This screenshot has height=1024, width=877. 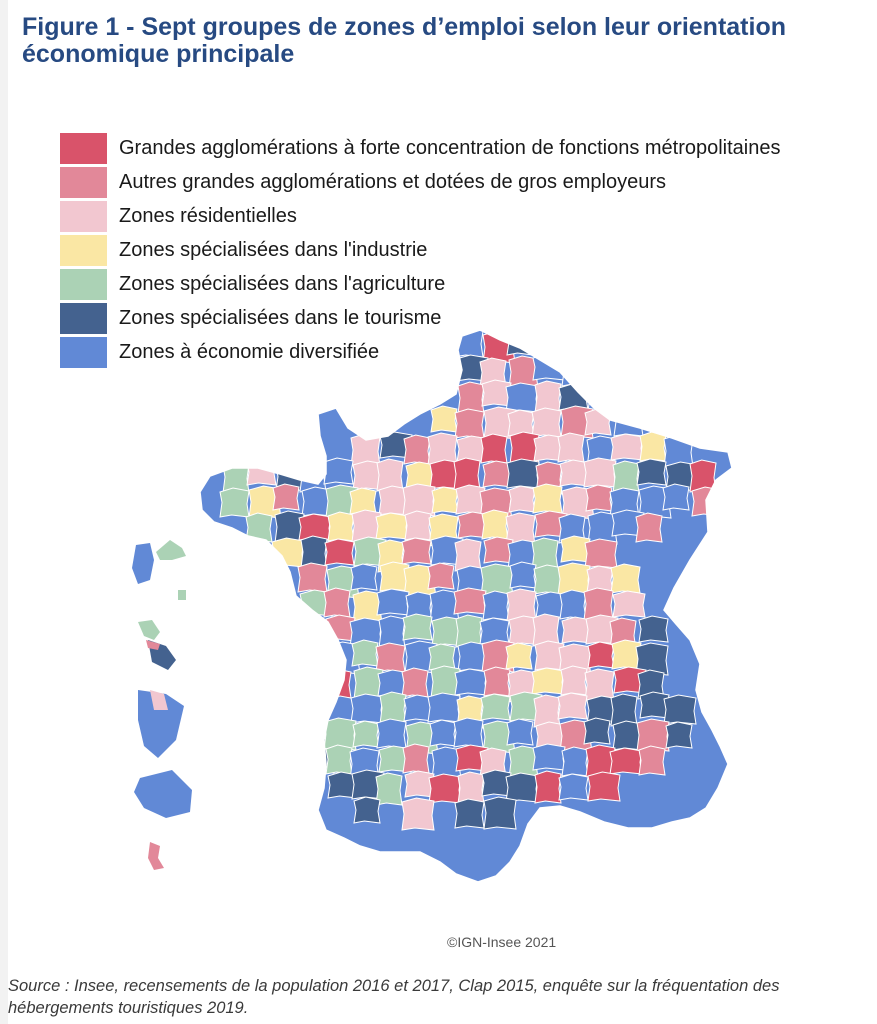 I want to click on guadeloupe-islet, so click(x=182, y=595).